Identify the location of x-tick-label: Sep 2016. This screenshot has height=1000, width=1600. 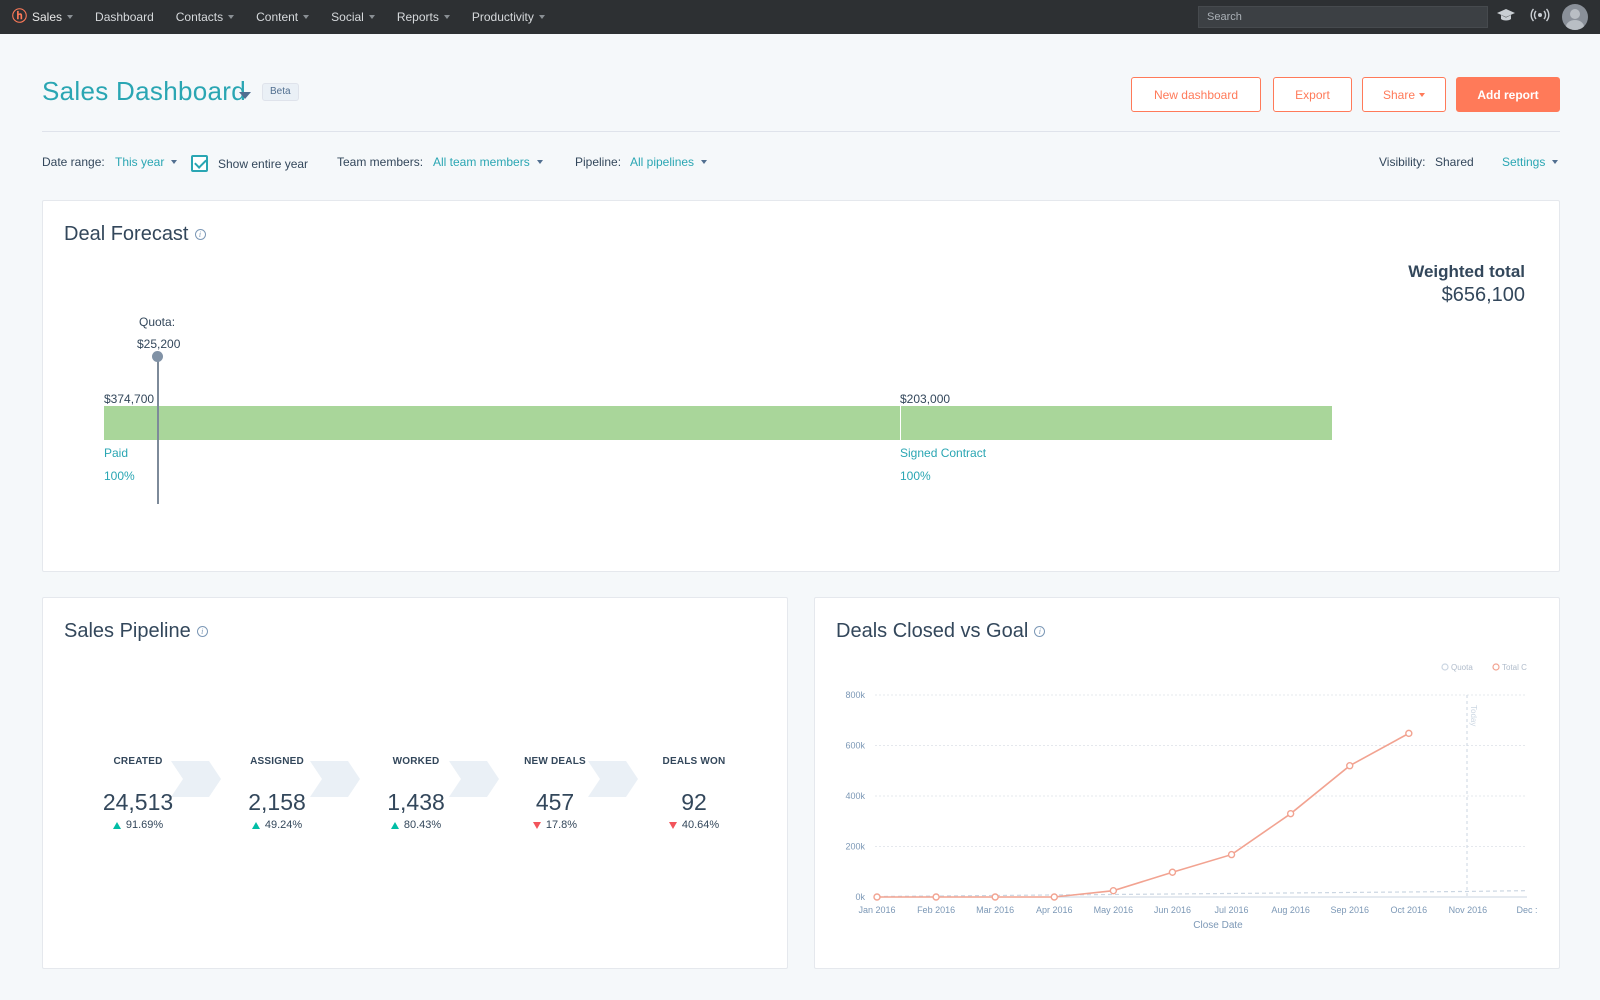
(1349, 910).